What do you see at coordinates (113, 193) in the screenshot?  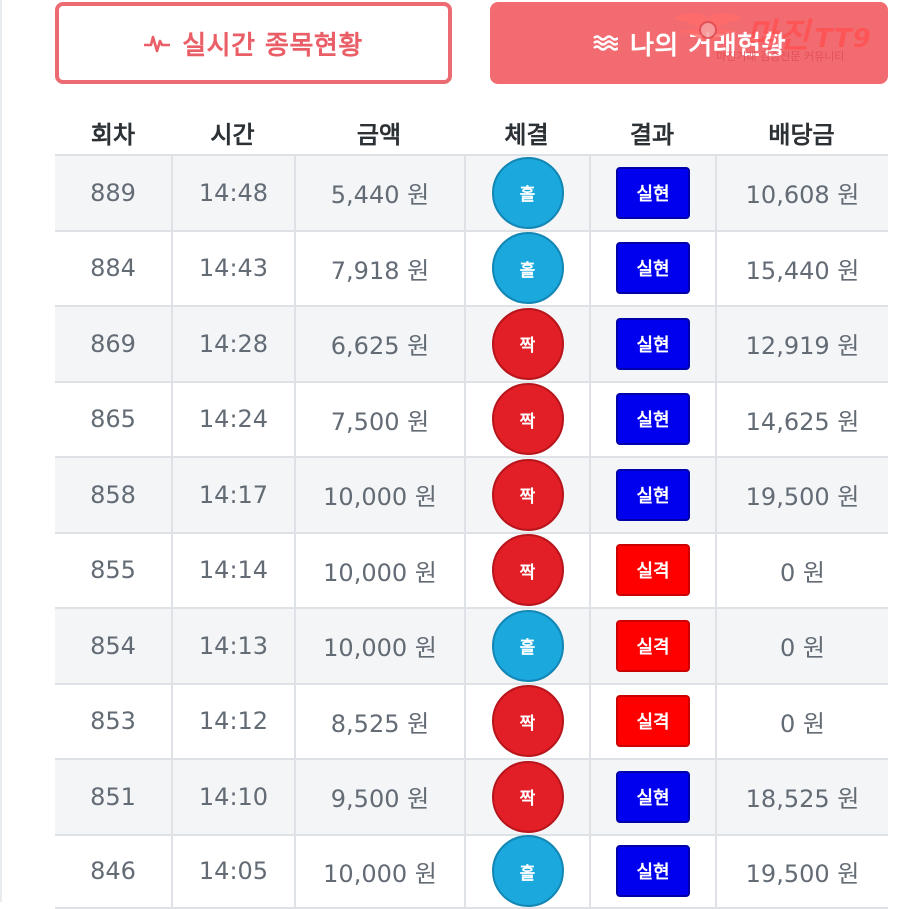 I see `cell-round: 889` at bounding box center [113, 193].